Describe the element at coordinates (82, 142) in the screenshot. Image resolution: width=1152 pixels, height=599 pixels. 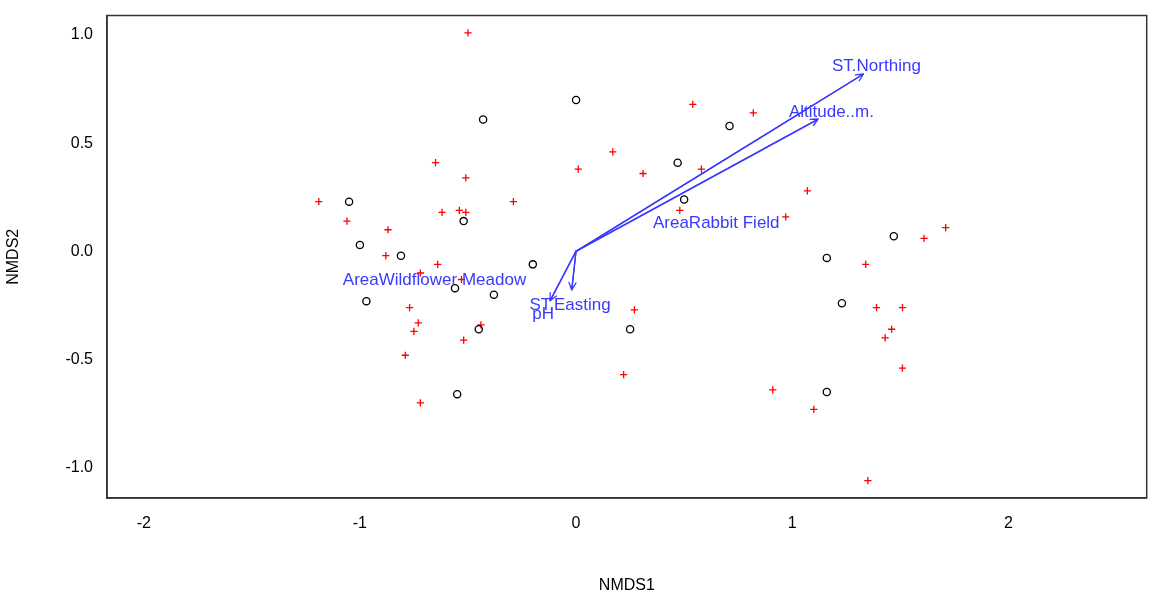
I see `y-tick-label: 0.5` at that location.